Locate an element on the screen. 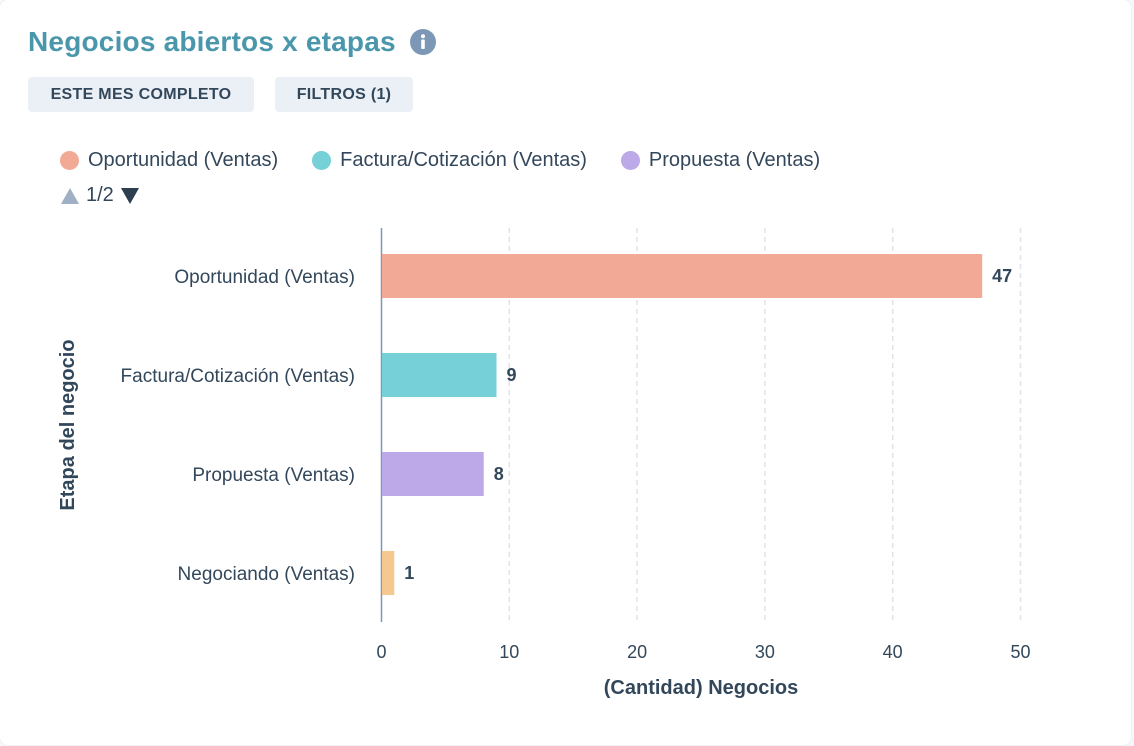 Image resolution: width=1134 pixels, height=746 pixels. y-category-label: Factura/Cotización (Ventas) is located at coordinates (238, 376).